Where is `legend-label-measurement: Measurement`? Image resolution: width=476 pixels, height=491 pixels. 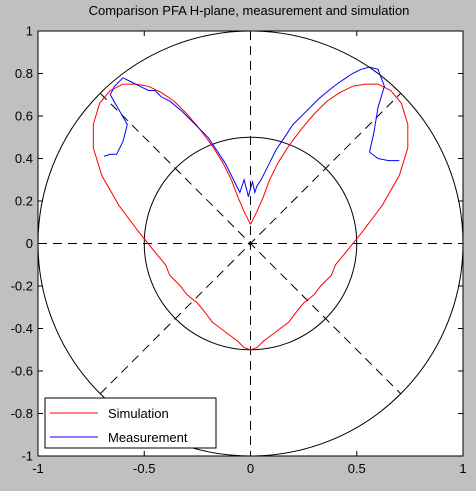
legend-label-measurement: Measurement is located at coordinates (148, 437).